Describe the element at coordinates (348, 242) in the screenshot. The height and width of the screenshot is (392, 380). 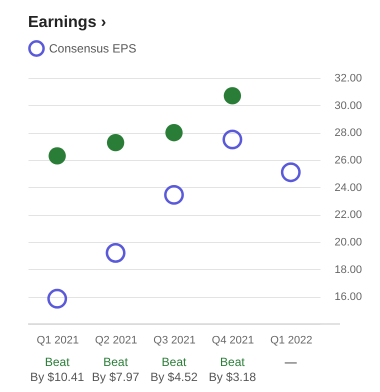
I see `y-tick-label: 20.00` at that location.